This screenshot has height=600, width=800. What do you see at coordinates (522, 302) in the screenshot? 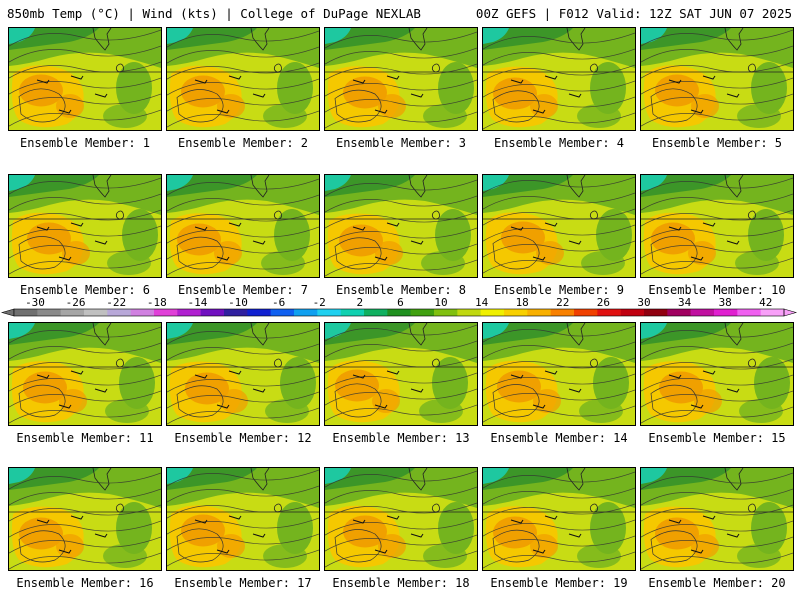
I see `colorbar-tick-label: 18` at bounding box center [522, 302].